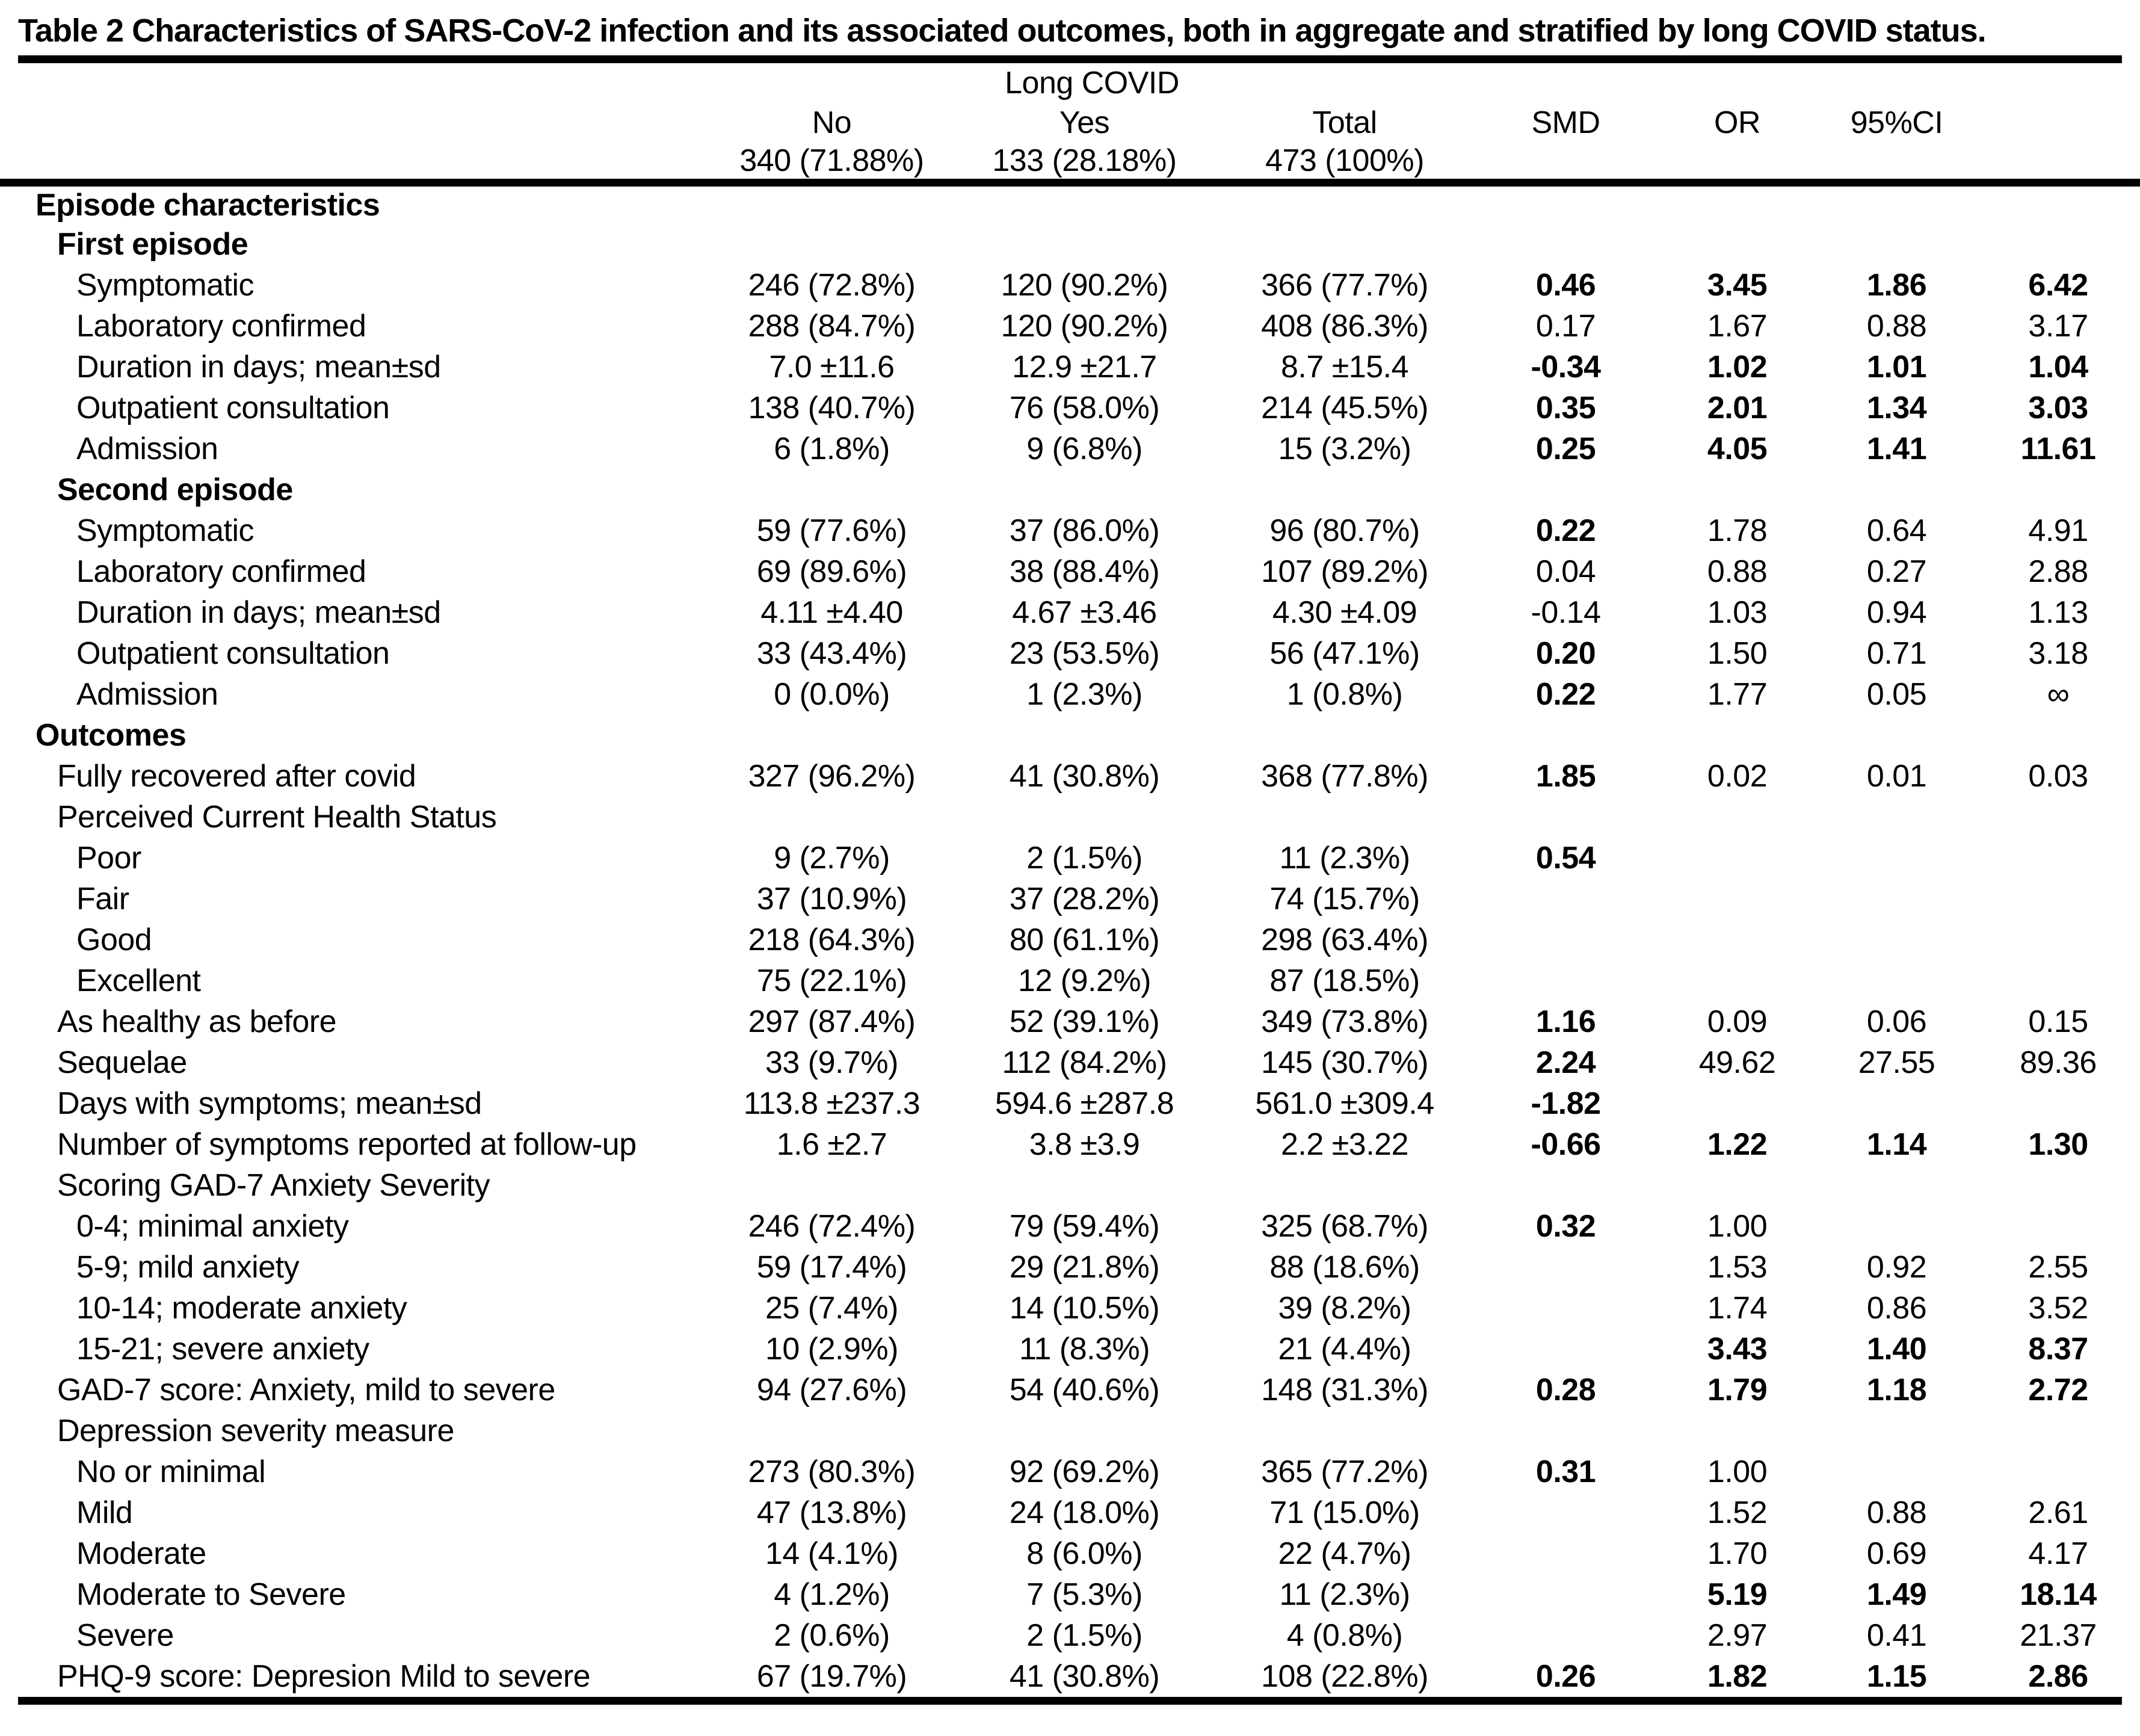  Describe the element at coordinates (1345, 1144) in the screenshot. I see `cell-total: 2.2 ±3.22` at that location.